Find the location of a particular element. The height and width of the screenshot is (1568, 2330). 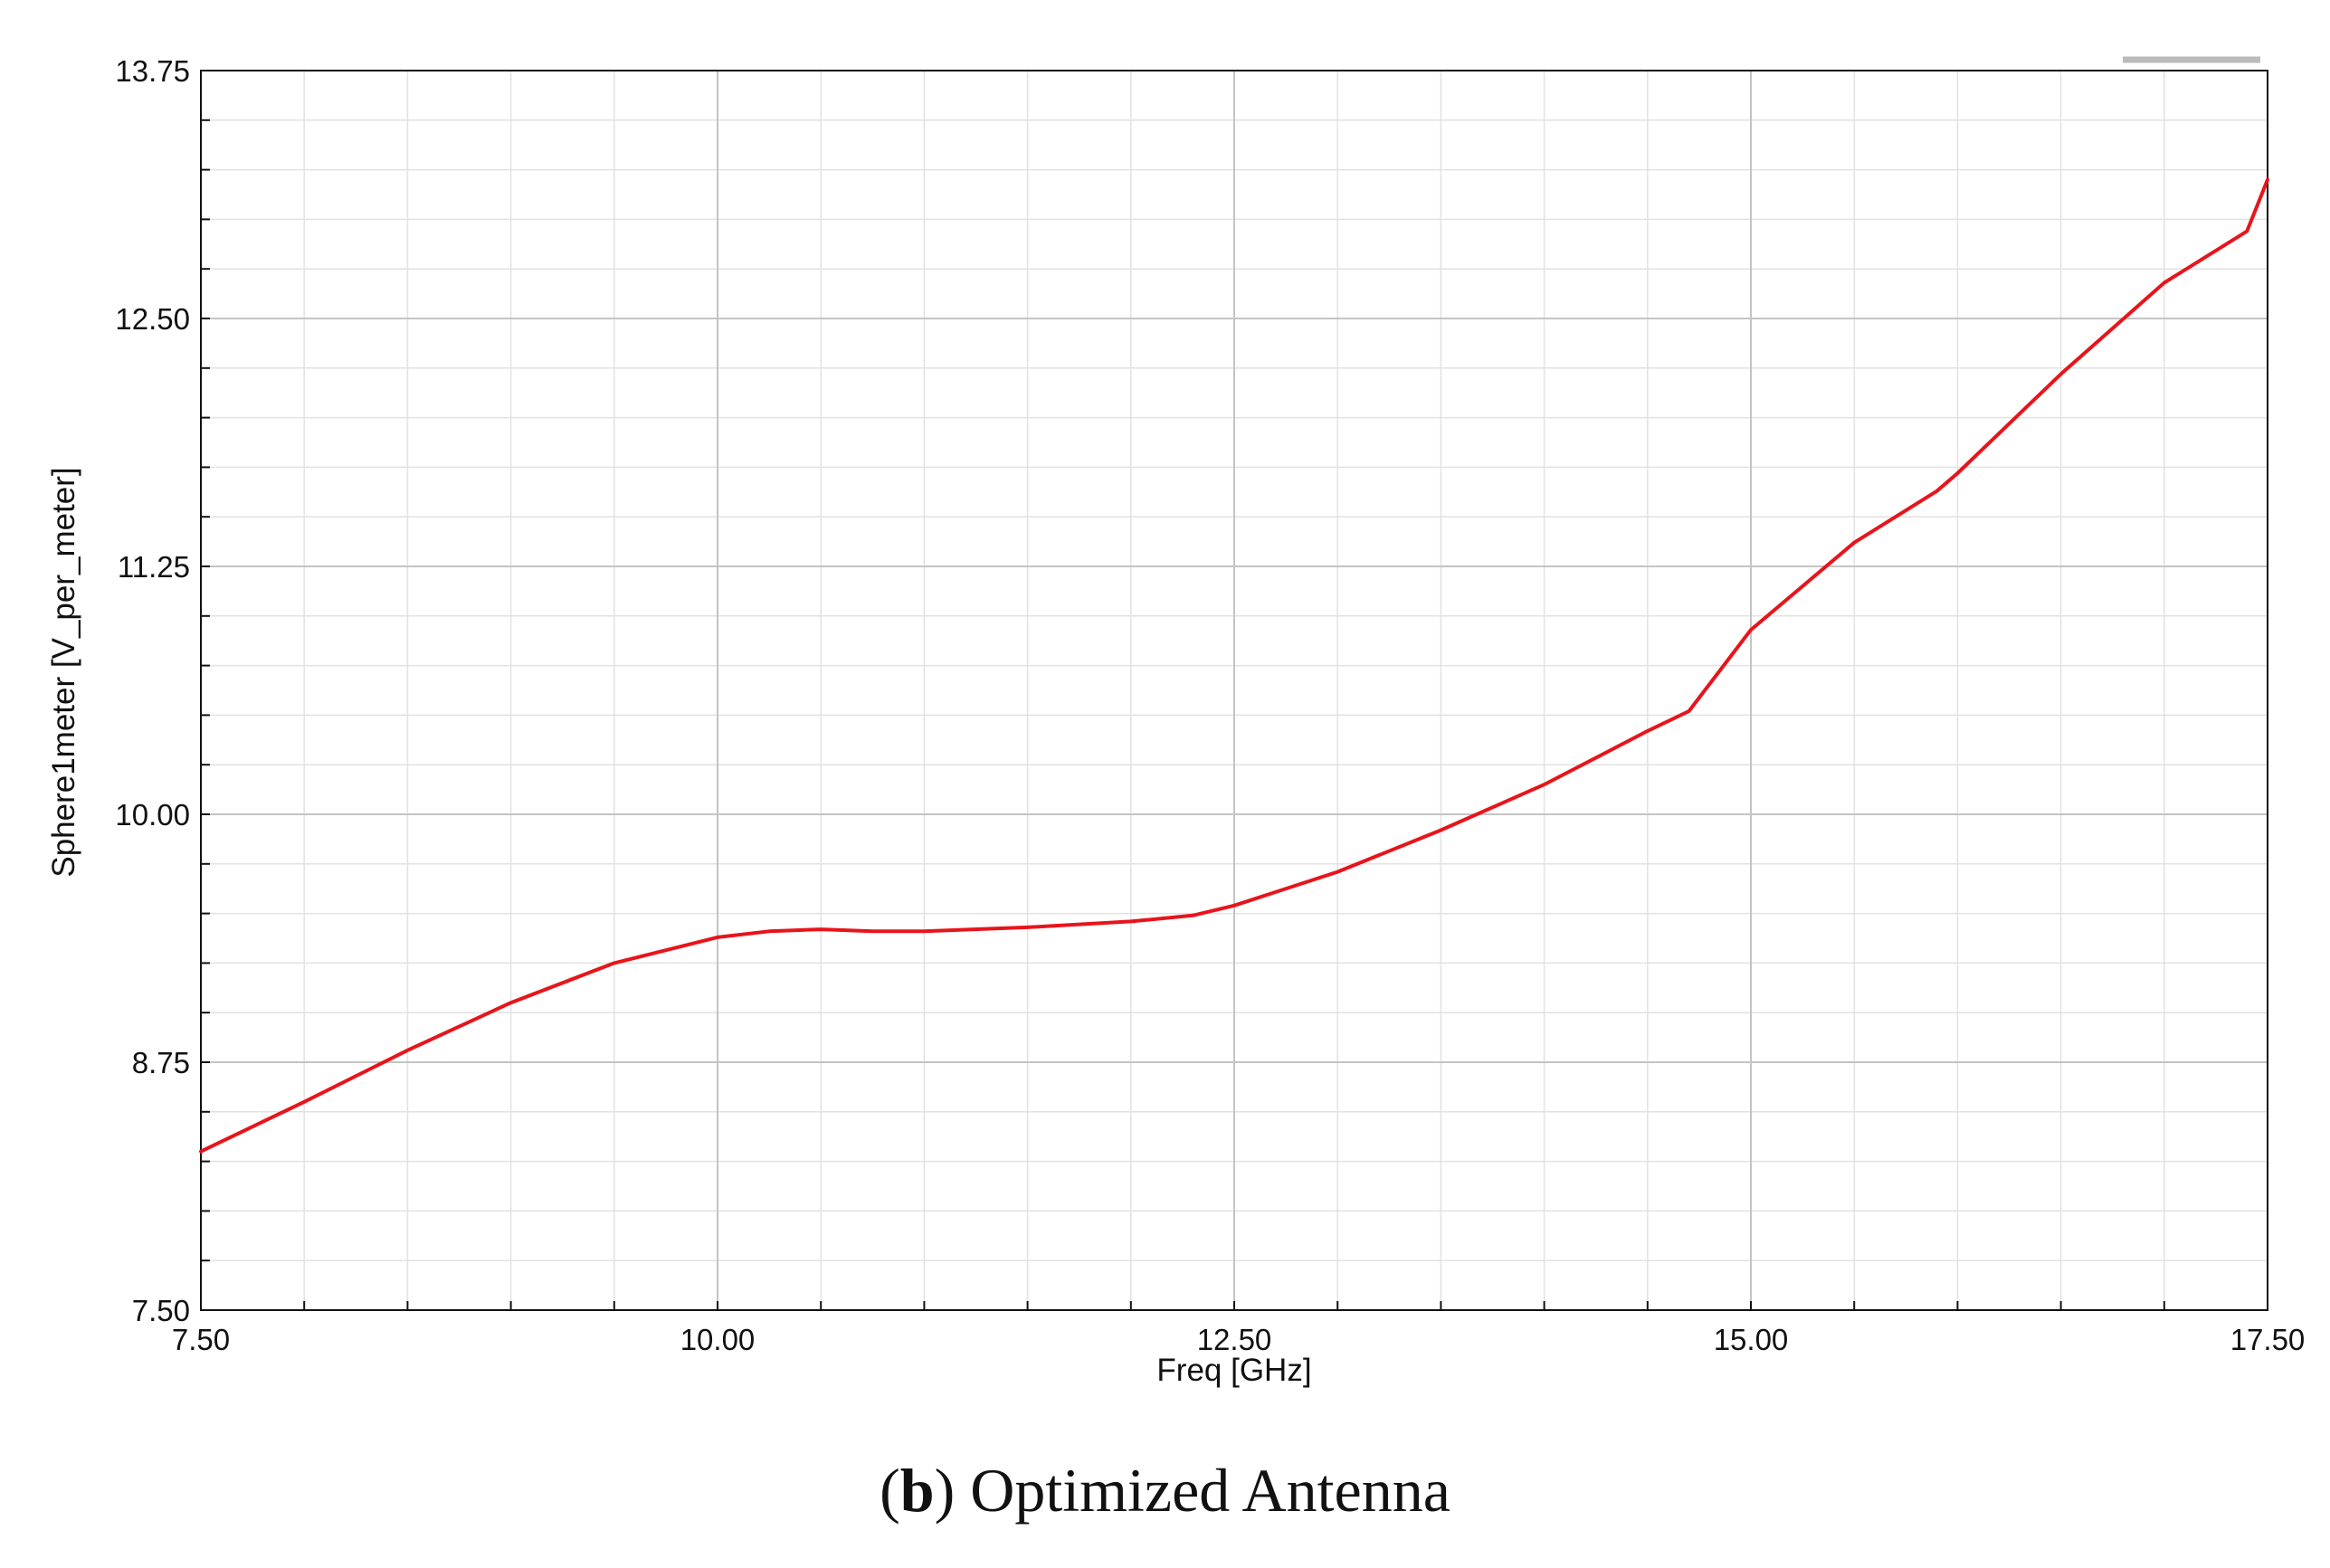

x-tick-label: 10.00 is located at coordinates (718, 1340).